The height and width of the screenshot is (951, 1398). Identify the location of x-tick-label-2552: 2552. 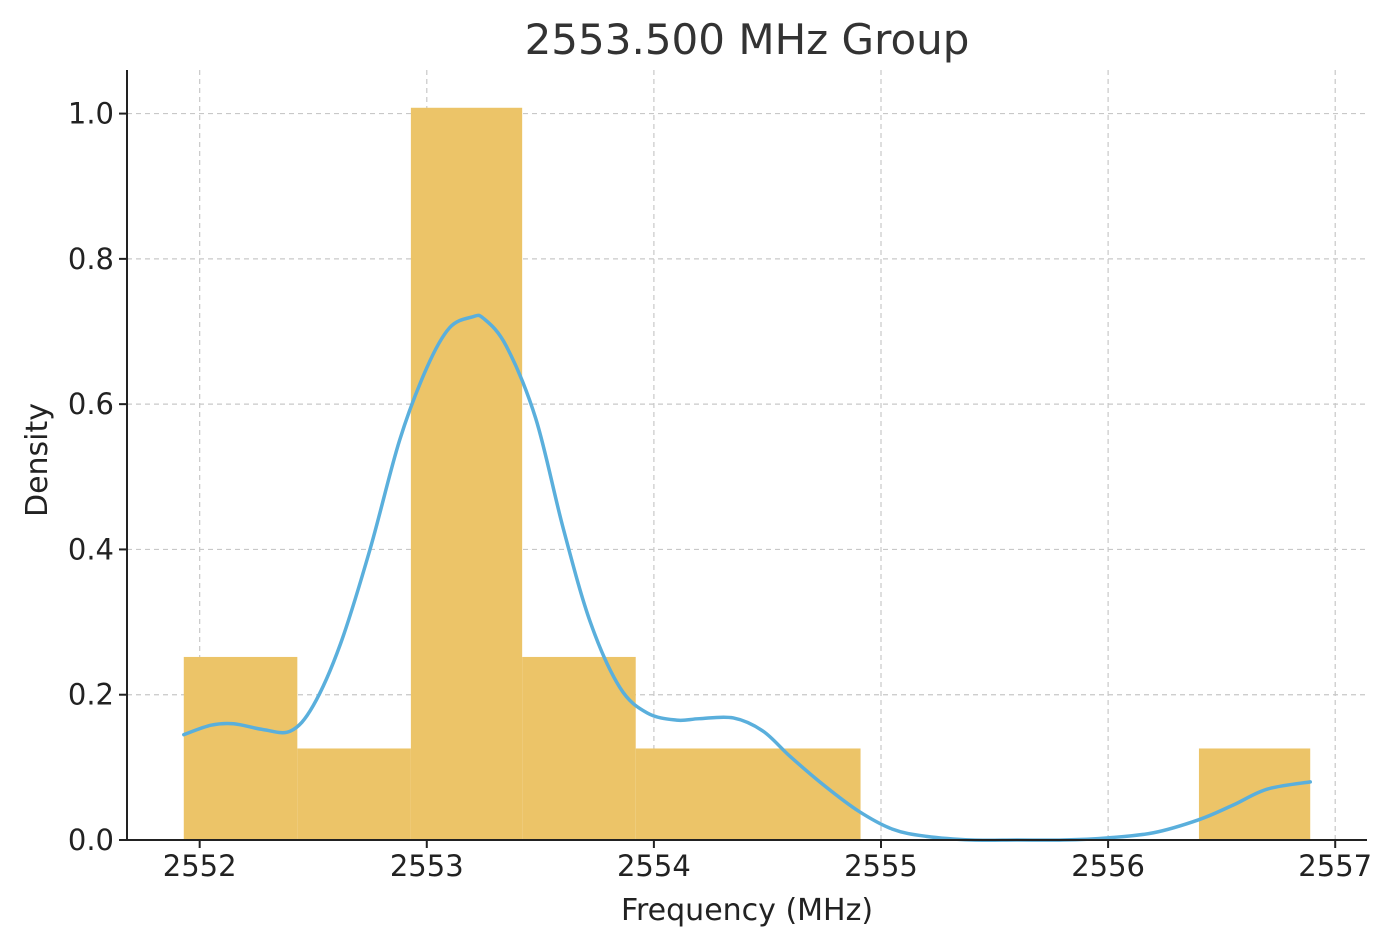
(200, 866).